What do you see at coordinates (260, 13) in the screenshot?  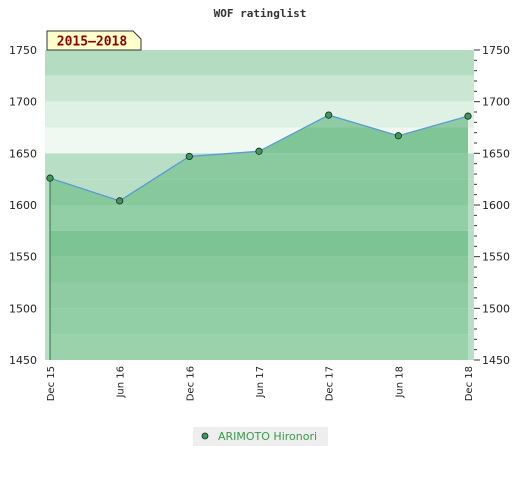 I see `chart-title: WOF ratinglist` at bounding box center [260, 13].